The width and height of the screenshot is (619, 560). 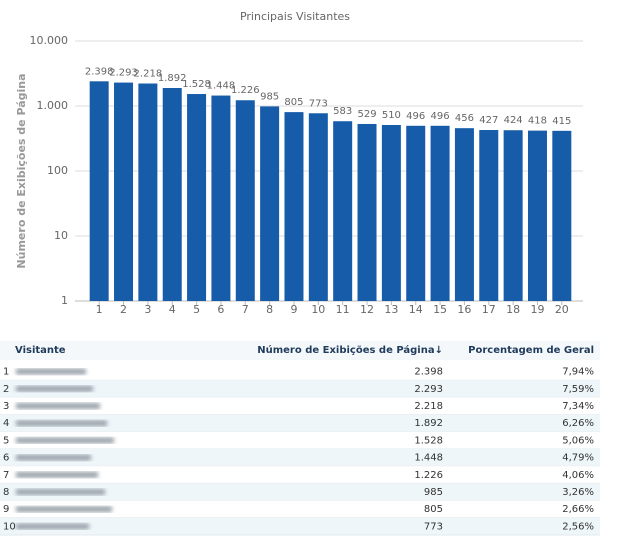 What do you see at coordinates (428, 440) in the screenshot?
I see `views: 1.528` at bounding box center [428, 440].